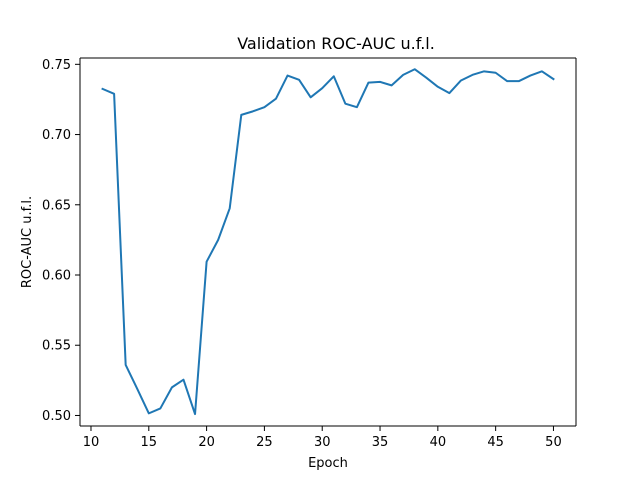 Image resolution: width=640 pixels, height=480 pixels. What do you see at coordinates (495, 442) in the screenshot?
I see `x-tick-label-7: 45` at bounding box center [495, 442].